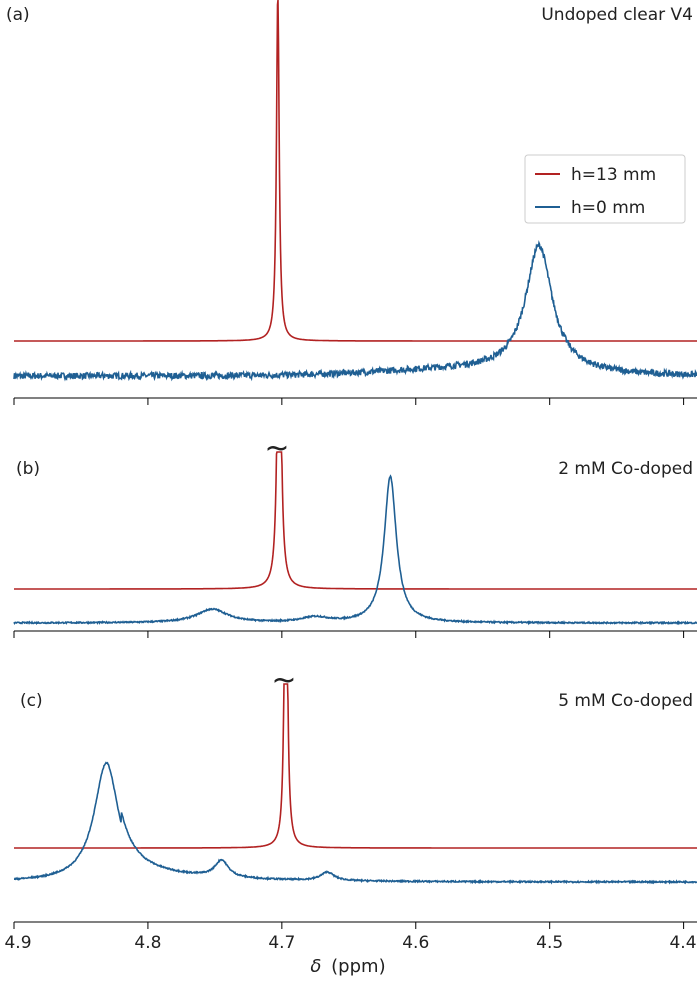 This screenshot has height=985, width=697. What do you see at coordinates (355, 520) in the screenshot?
I see `panel-b-h13-line` at bounding box center [355, 520].